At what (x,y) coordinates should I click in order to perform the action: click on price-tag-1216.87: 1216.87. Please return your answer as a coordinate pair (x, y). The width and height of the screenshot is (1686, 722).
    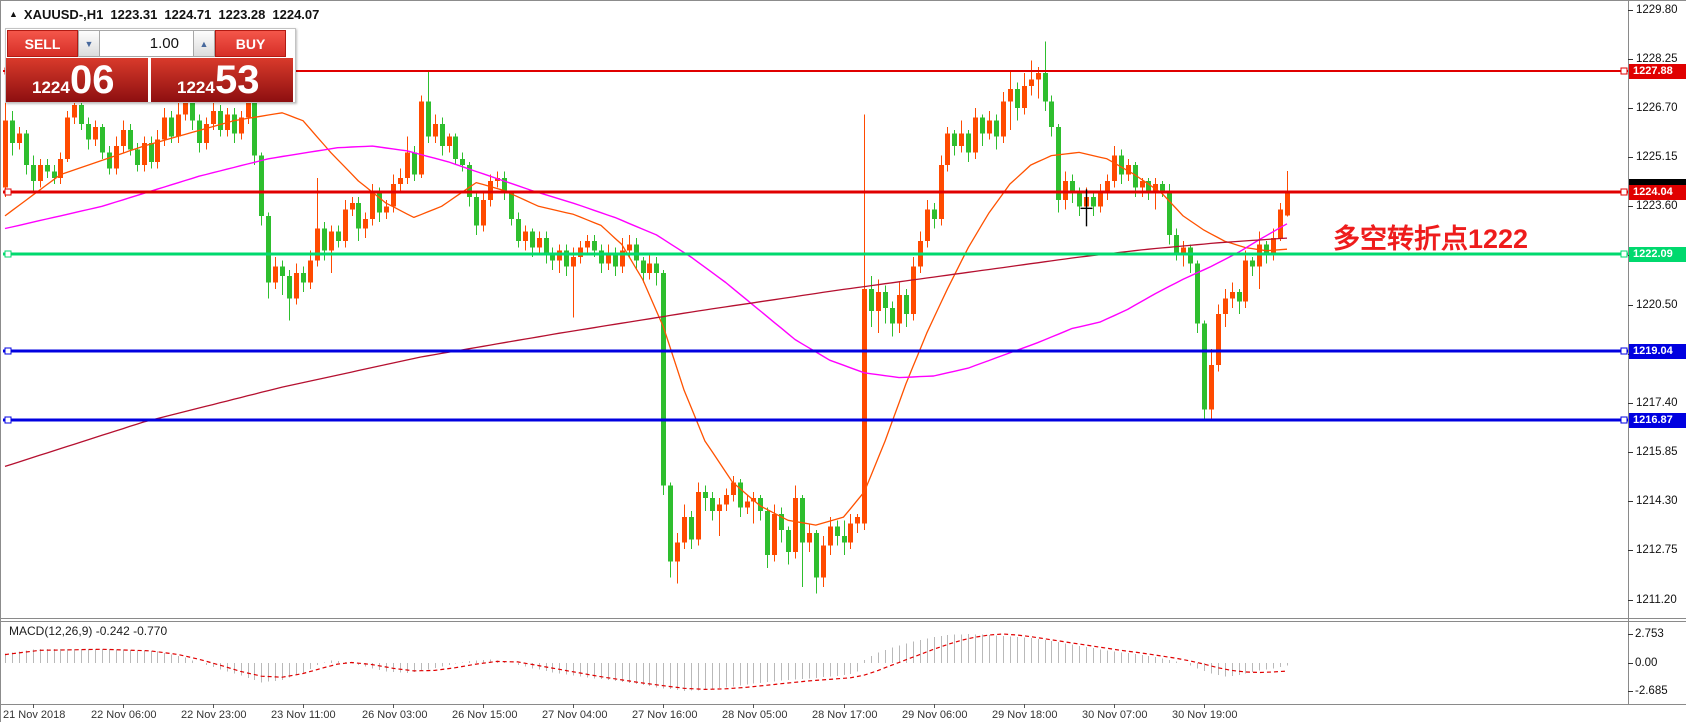
    Looking at the image, I should click on (1657, 420).